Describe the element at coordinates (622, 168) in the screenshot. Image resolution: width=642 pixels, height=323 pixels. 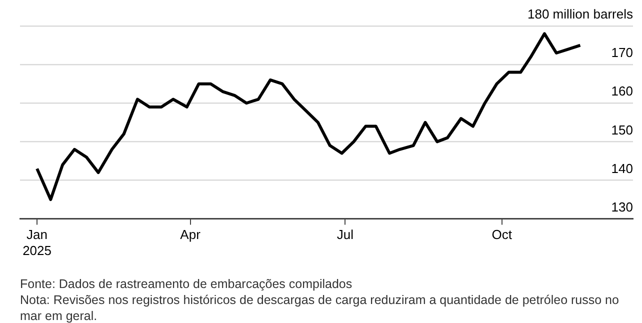
I see `y-tick-label: 140` at that location.